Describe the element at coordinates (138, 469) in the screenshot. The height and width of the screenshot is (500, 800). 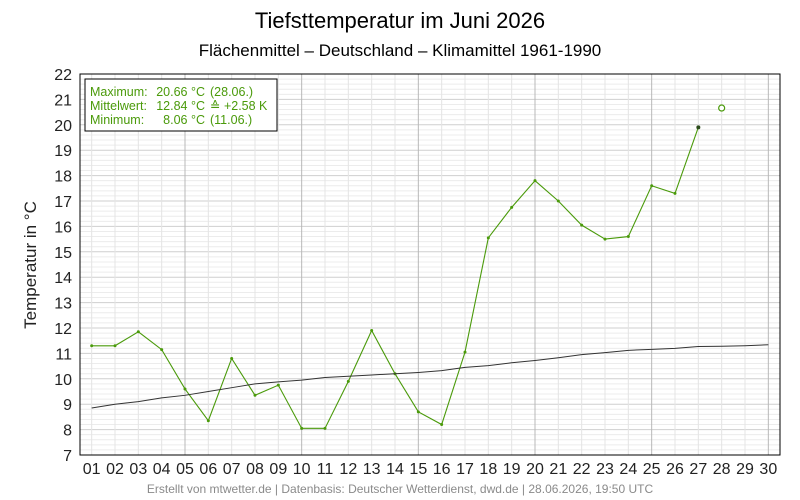
I see `x-tick-label: 03` at that location.